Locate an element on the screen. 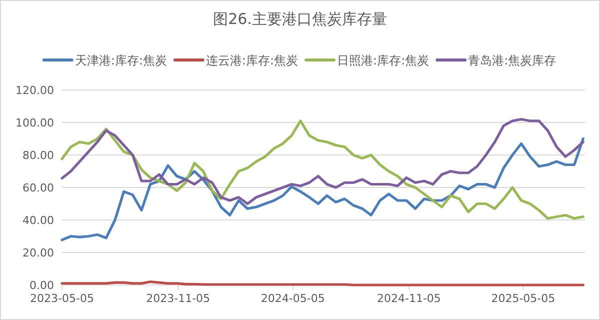 The height and width of the screenshot is (320, 600). y-tick-label: 80.00 is located at coordinates (38, 155).